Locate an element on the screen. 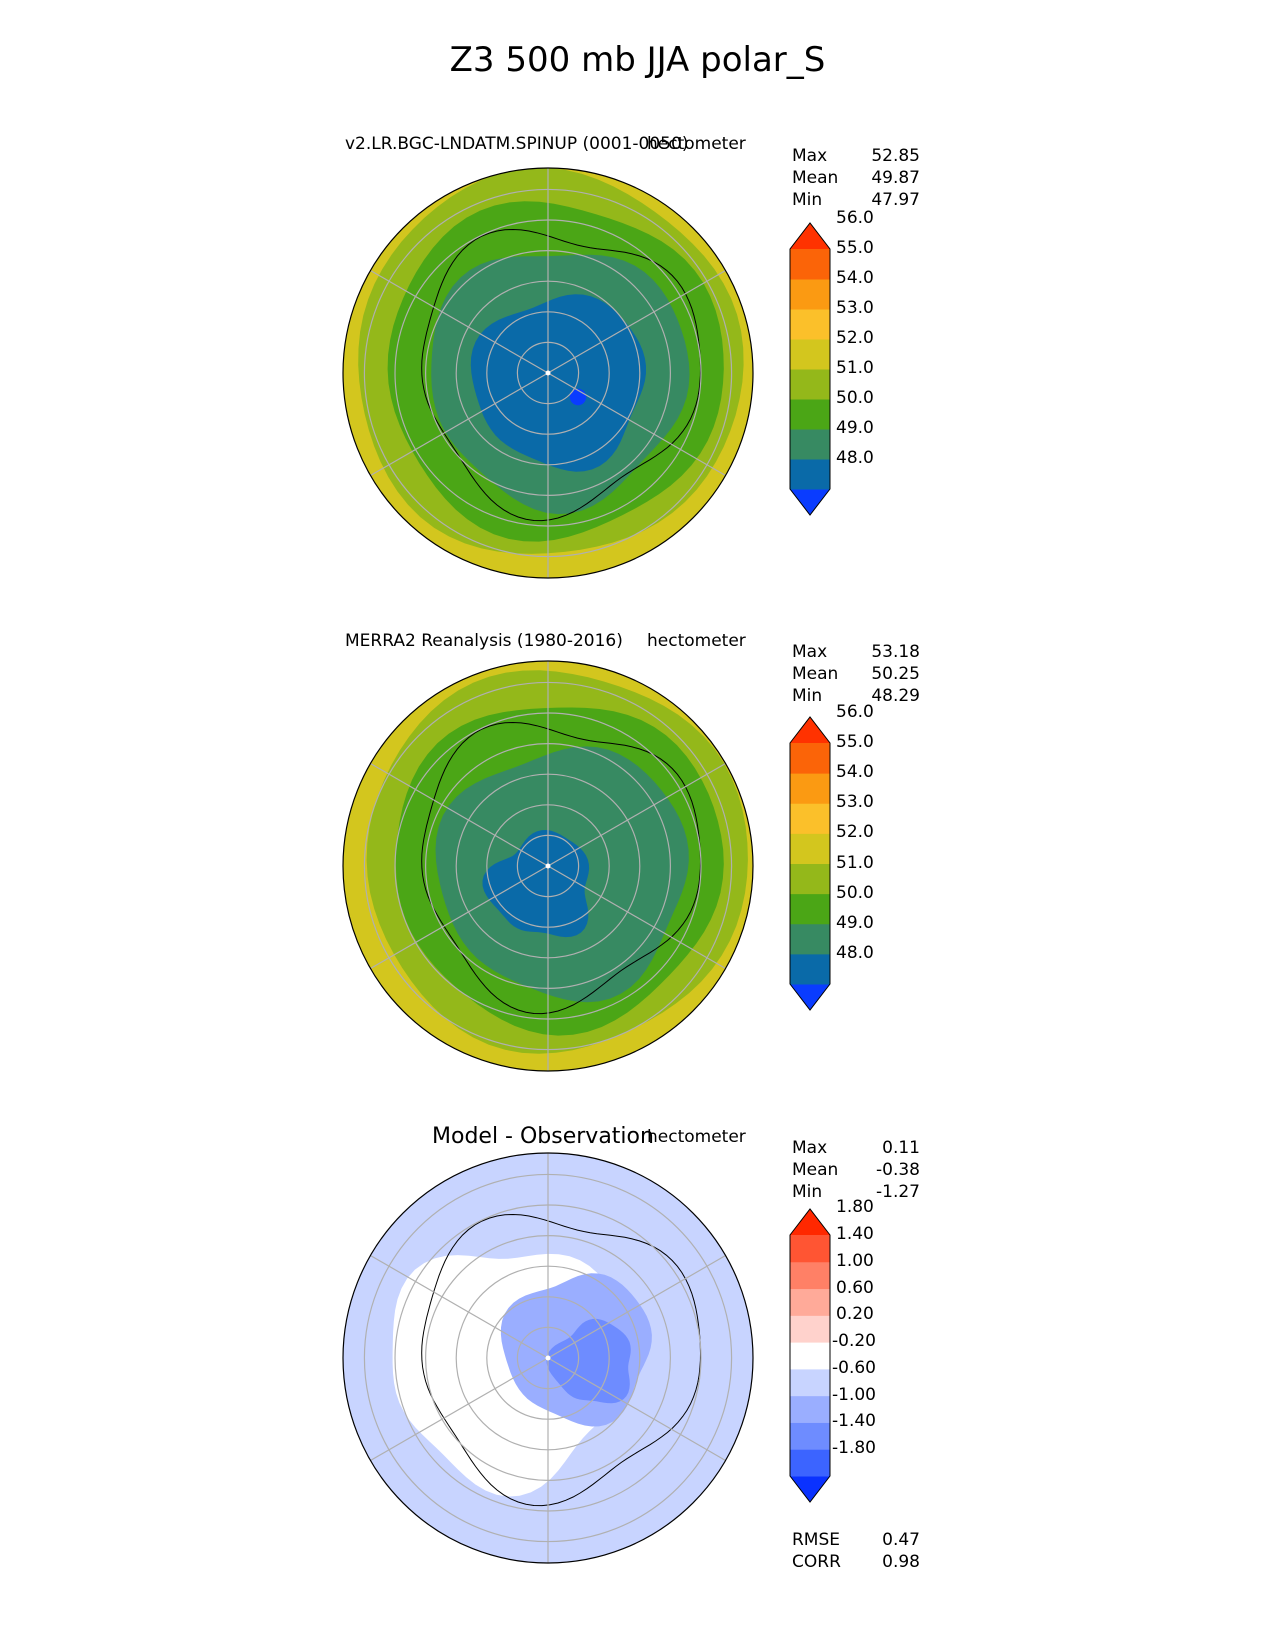  stat-value: 49.87 is located at coordinates (895, 178).